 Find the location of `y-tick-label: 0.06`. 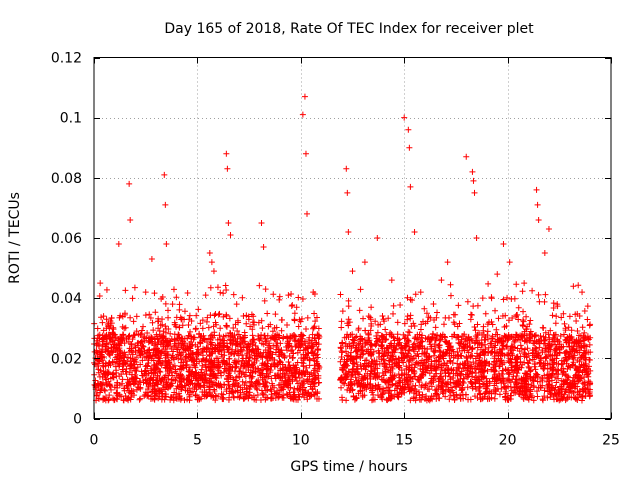

y-tick-label: 0.06 is located at coordinates (66, 239).